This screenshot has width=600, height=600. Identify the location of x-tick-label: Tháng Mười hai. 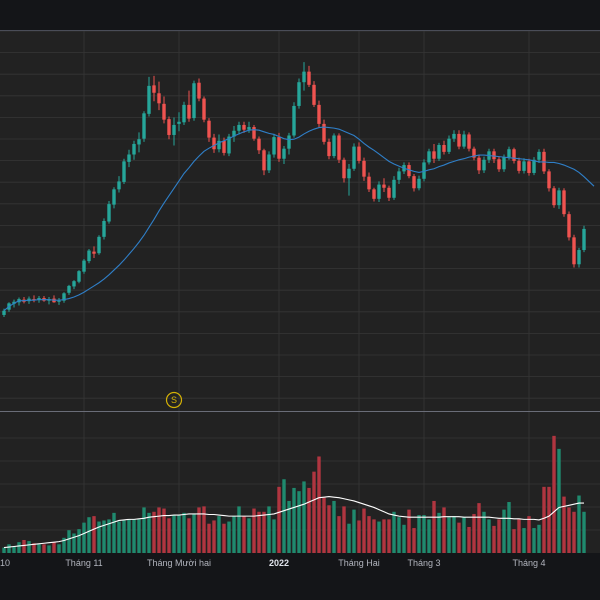
(179, 563).